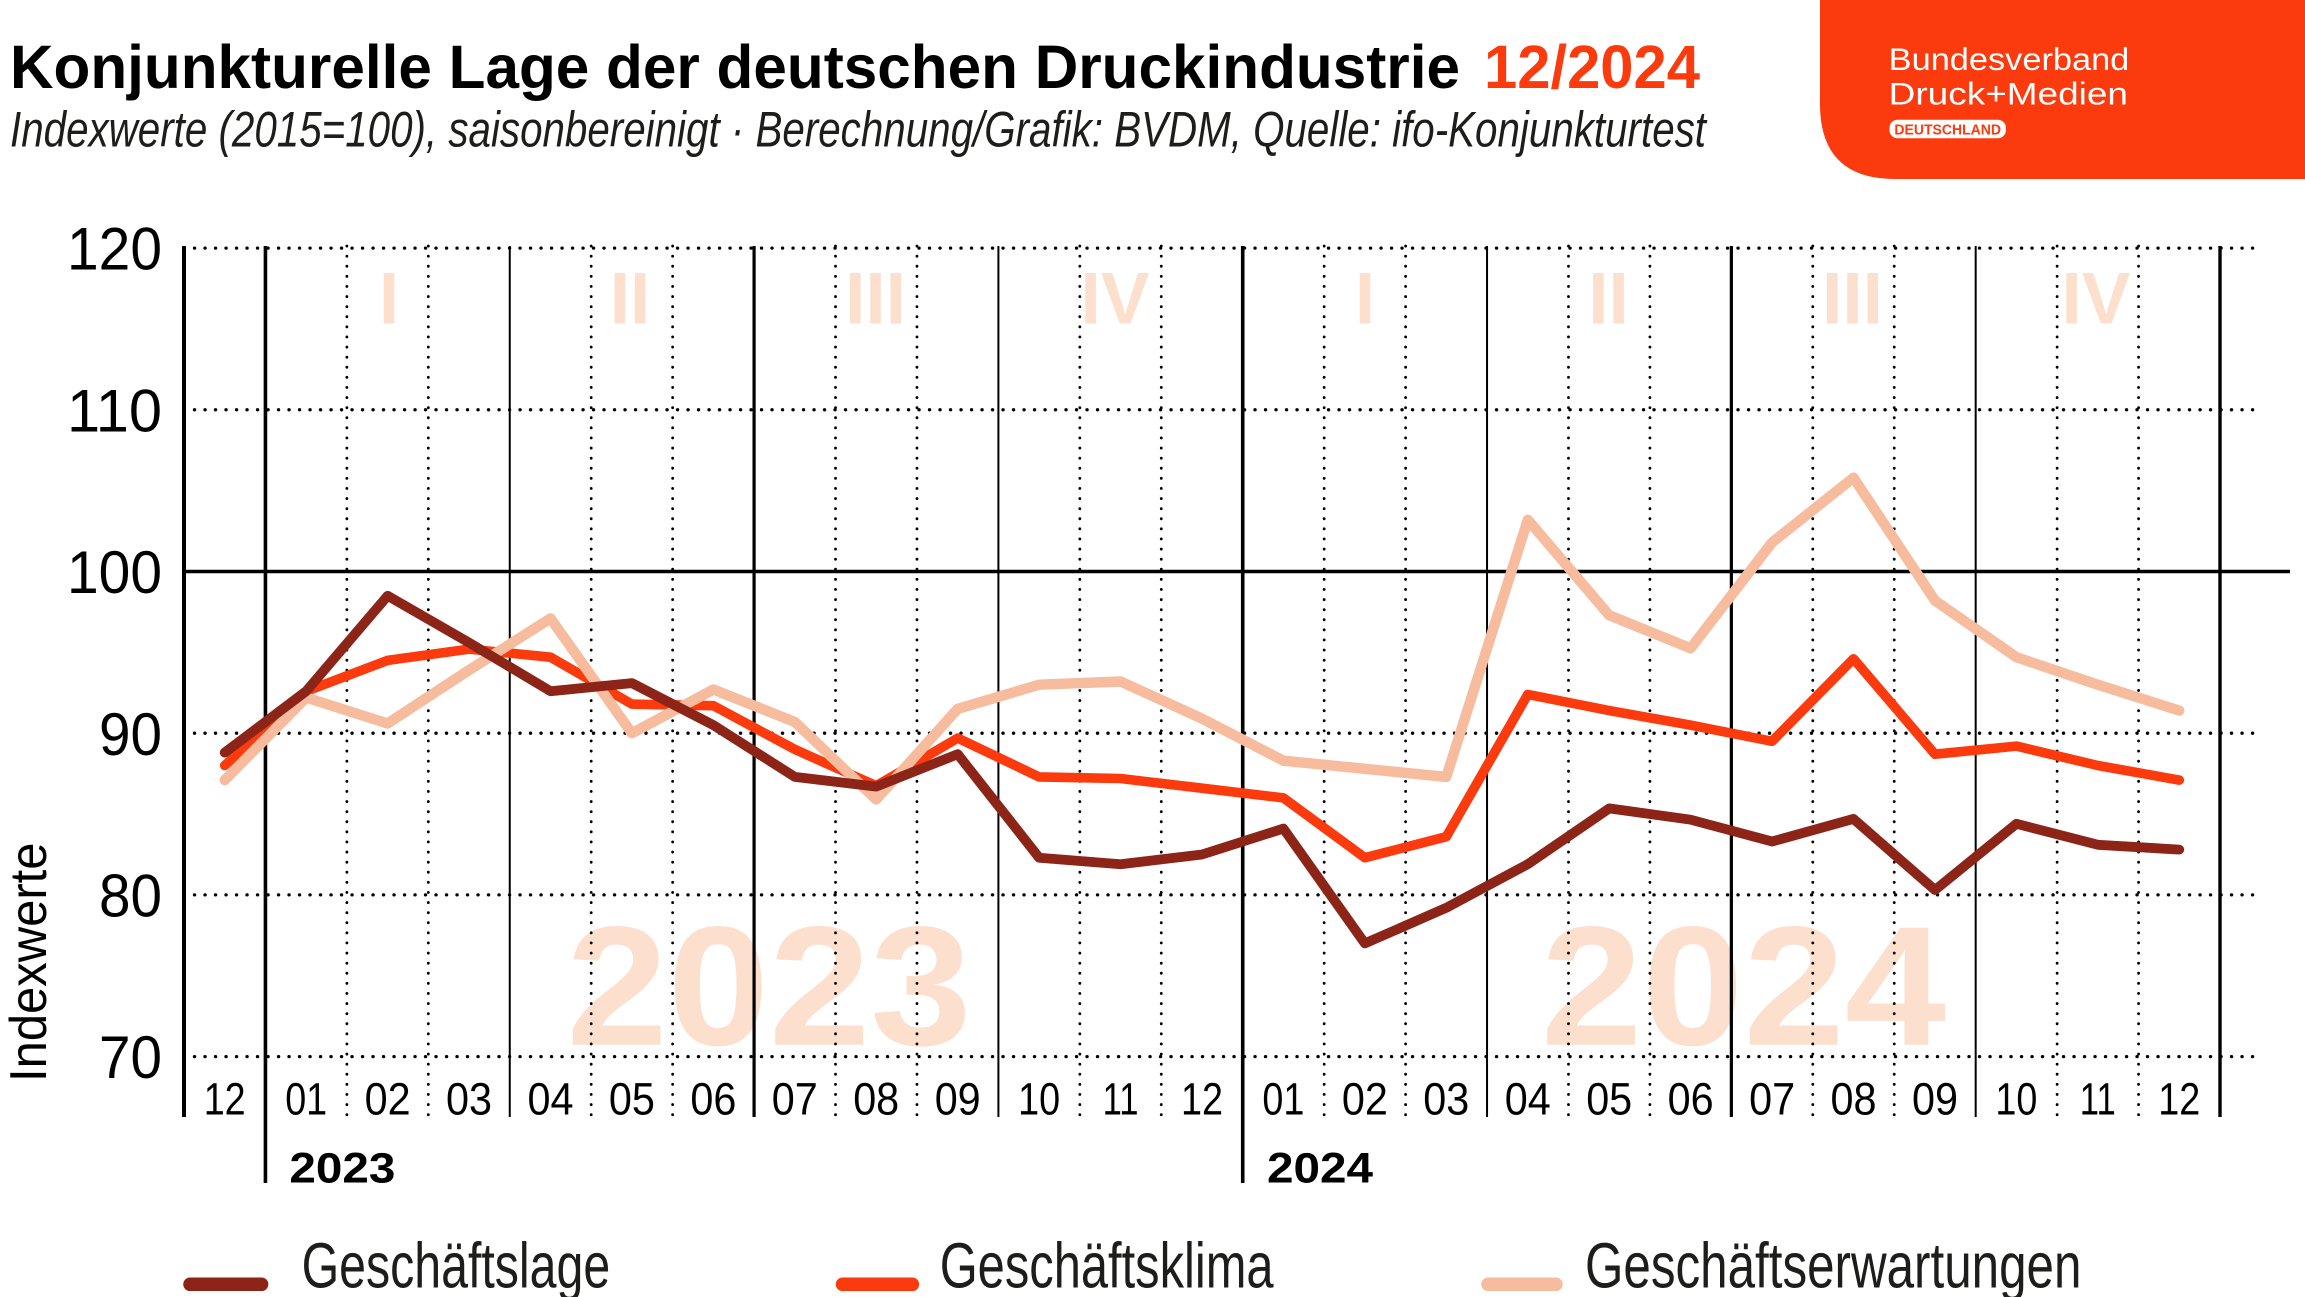 Image resolution: width=2305 pixels, height=1297 pixels. I want to click on svg-text: Bundesverband, so click(2009, 59).